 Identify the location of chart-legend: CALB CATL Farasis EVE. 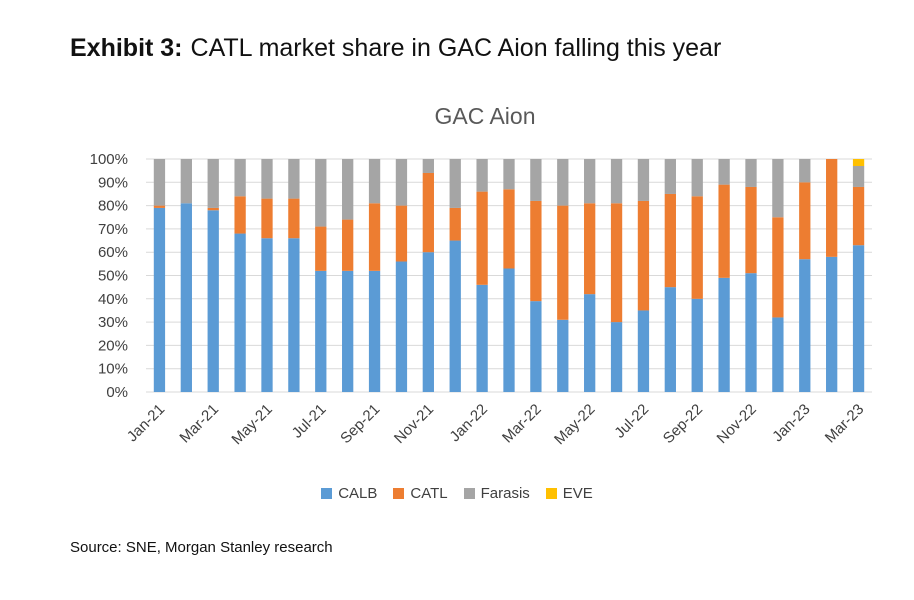
(457, 493).